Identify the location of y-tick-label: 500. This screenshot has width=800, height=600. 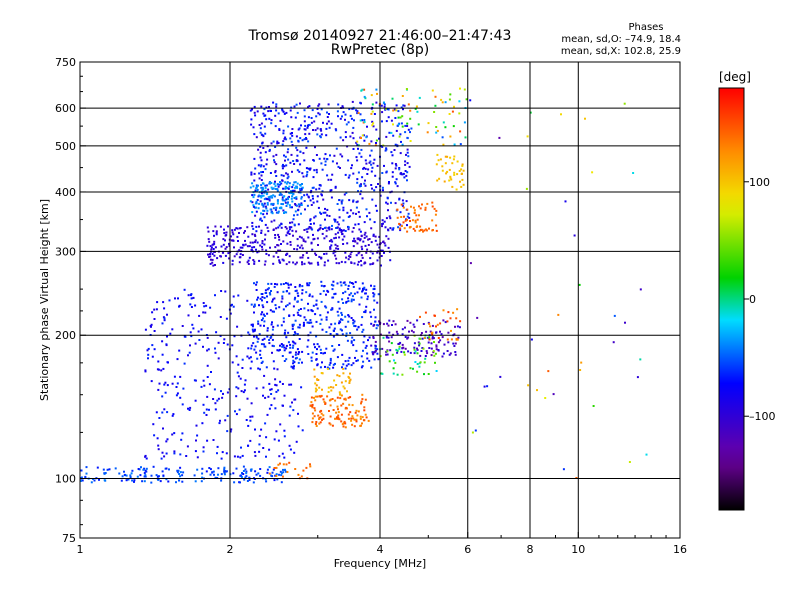
(65, 146).